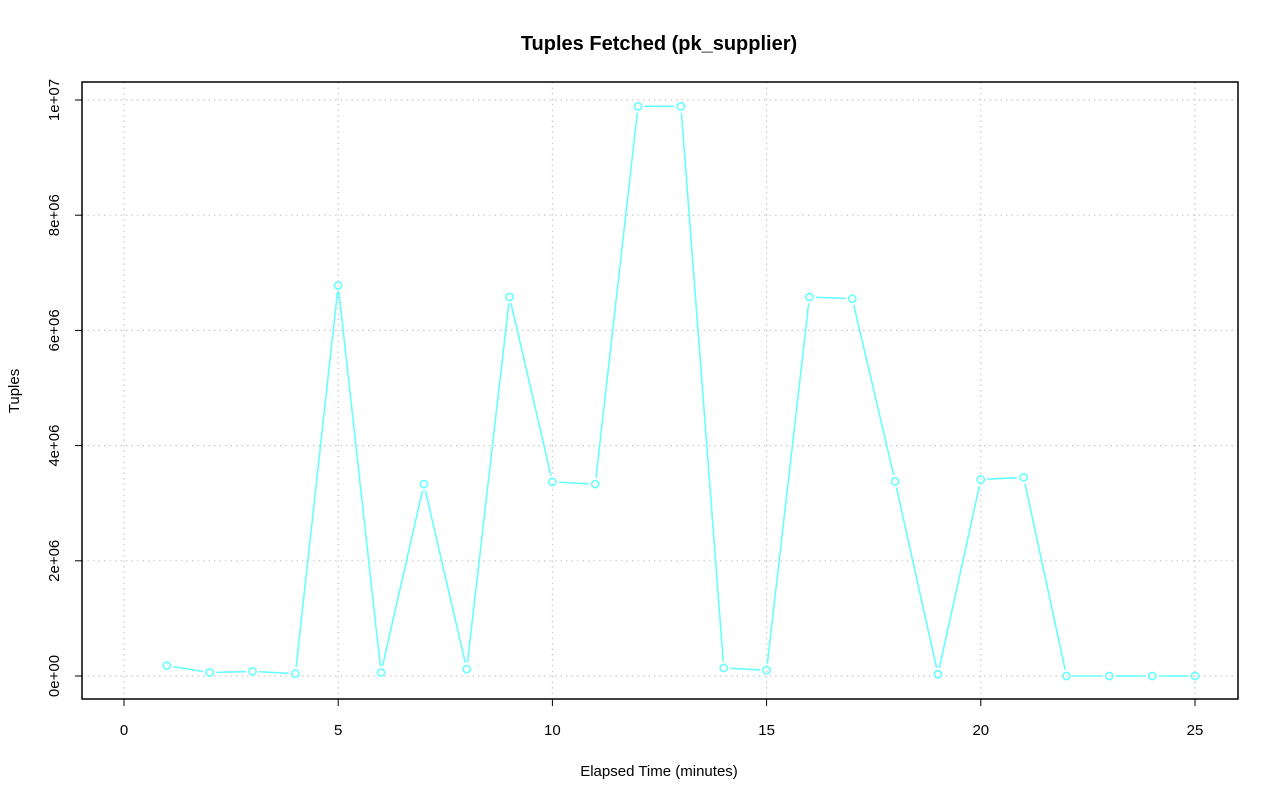 This screenshot has height=801, width=1280. Describe the element at coordinates (14, 391) in the screenshot. I see `y-axis-label: Tuples` at that location.